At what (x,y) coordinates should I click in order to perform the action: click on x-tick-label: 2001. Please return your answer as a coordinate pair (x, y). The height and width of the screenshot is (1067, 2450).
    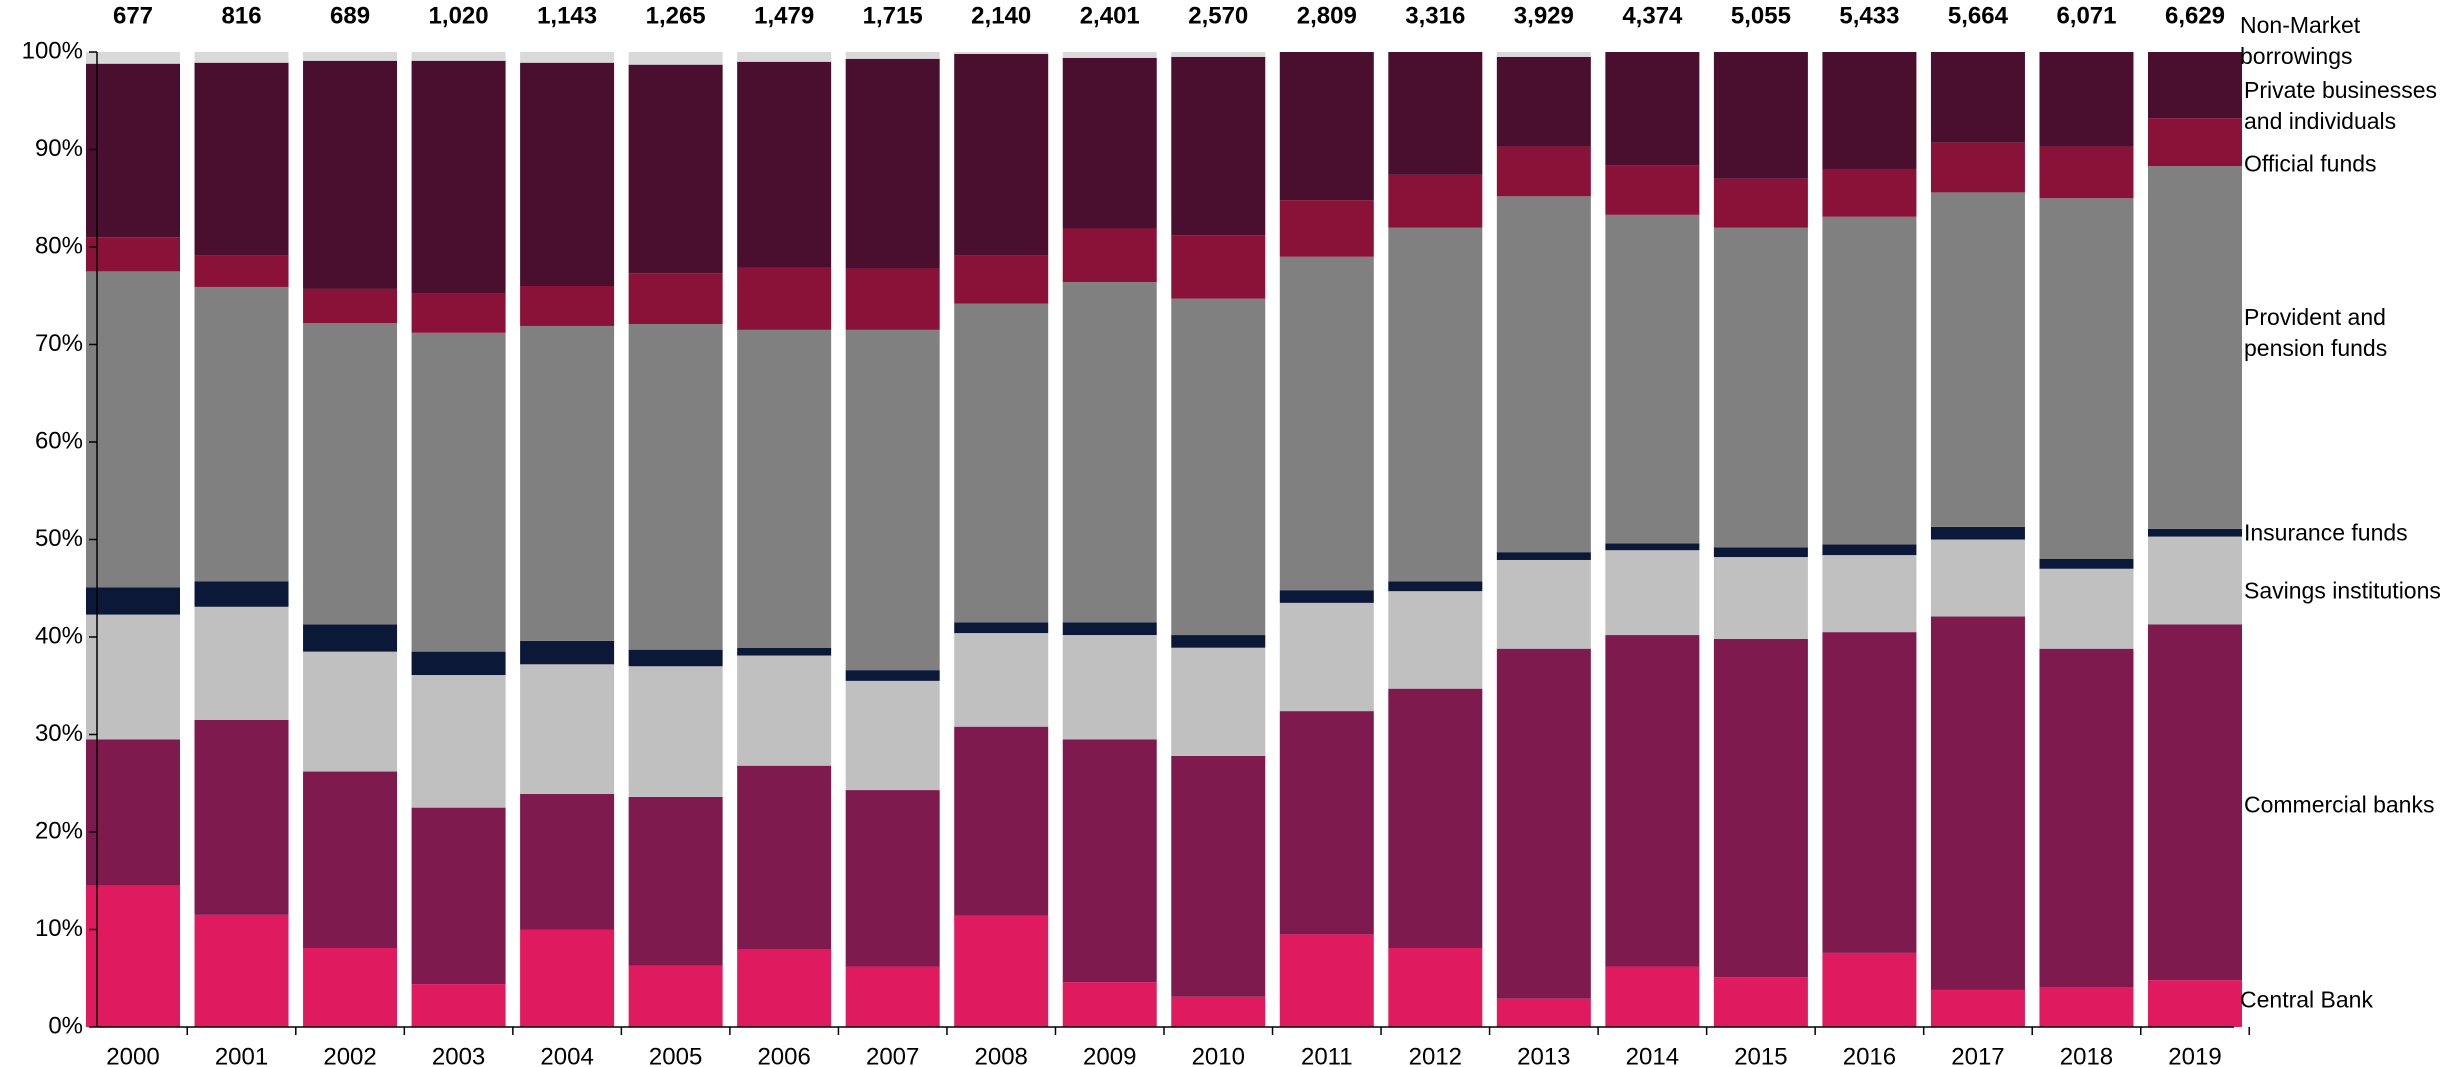
    Looking at the image, I should click on (241, 1055).